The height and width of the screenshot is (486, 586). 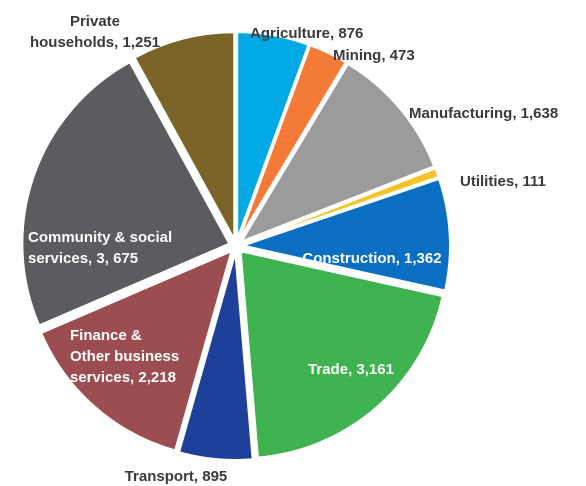 What do you see at coordinates (95, 32) in the screenshot?
I see `slice-label: Private households, 1,251` at bounding box center [95, 32].